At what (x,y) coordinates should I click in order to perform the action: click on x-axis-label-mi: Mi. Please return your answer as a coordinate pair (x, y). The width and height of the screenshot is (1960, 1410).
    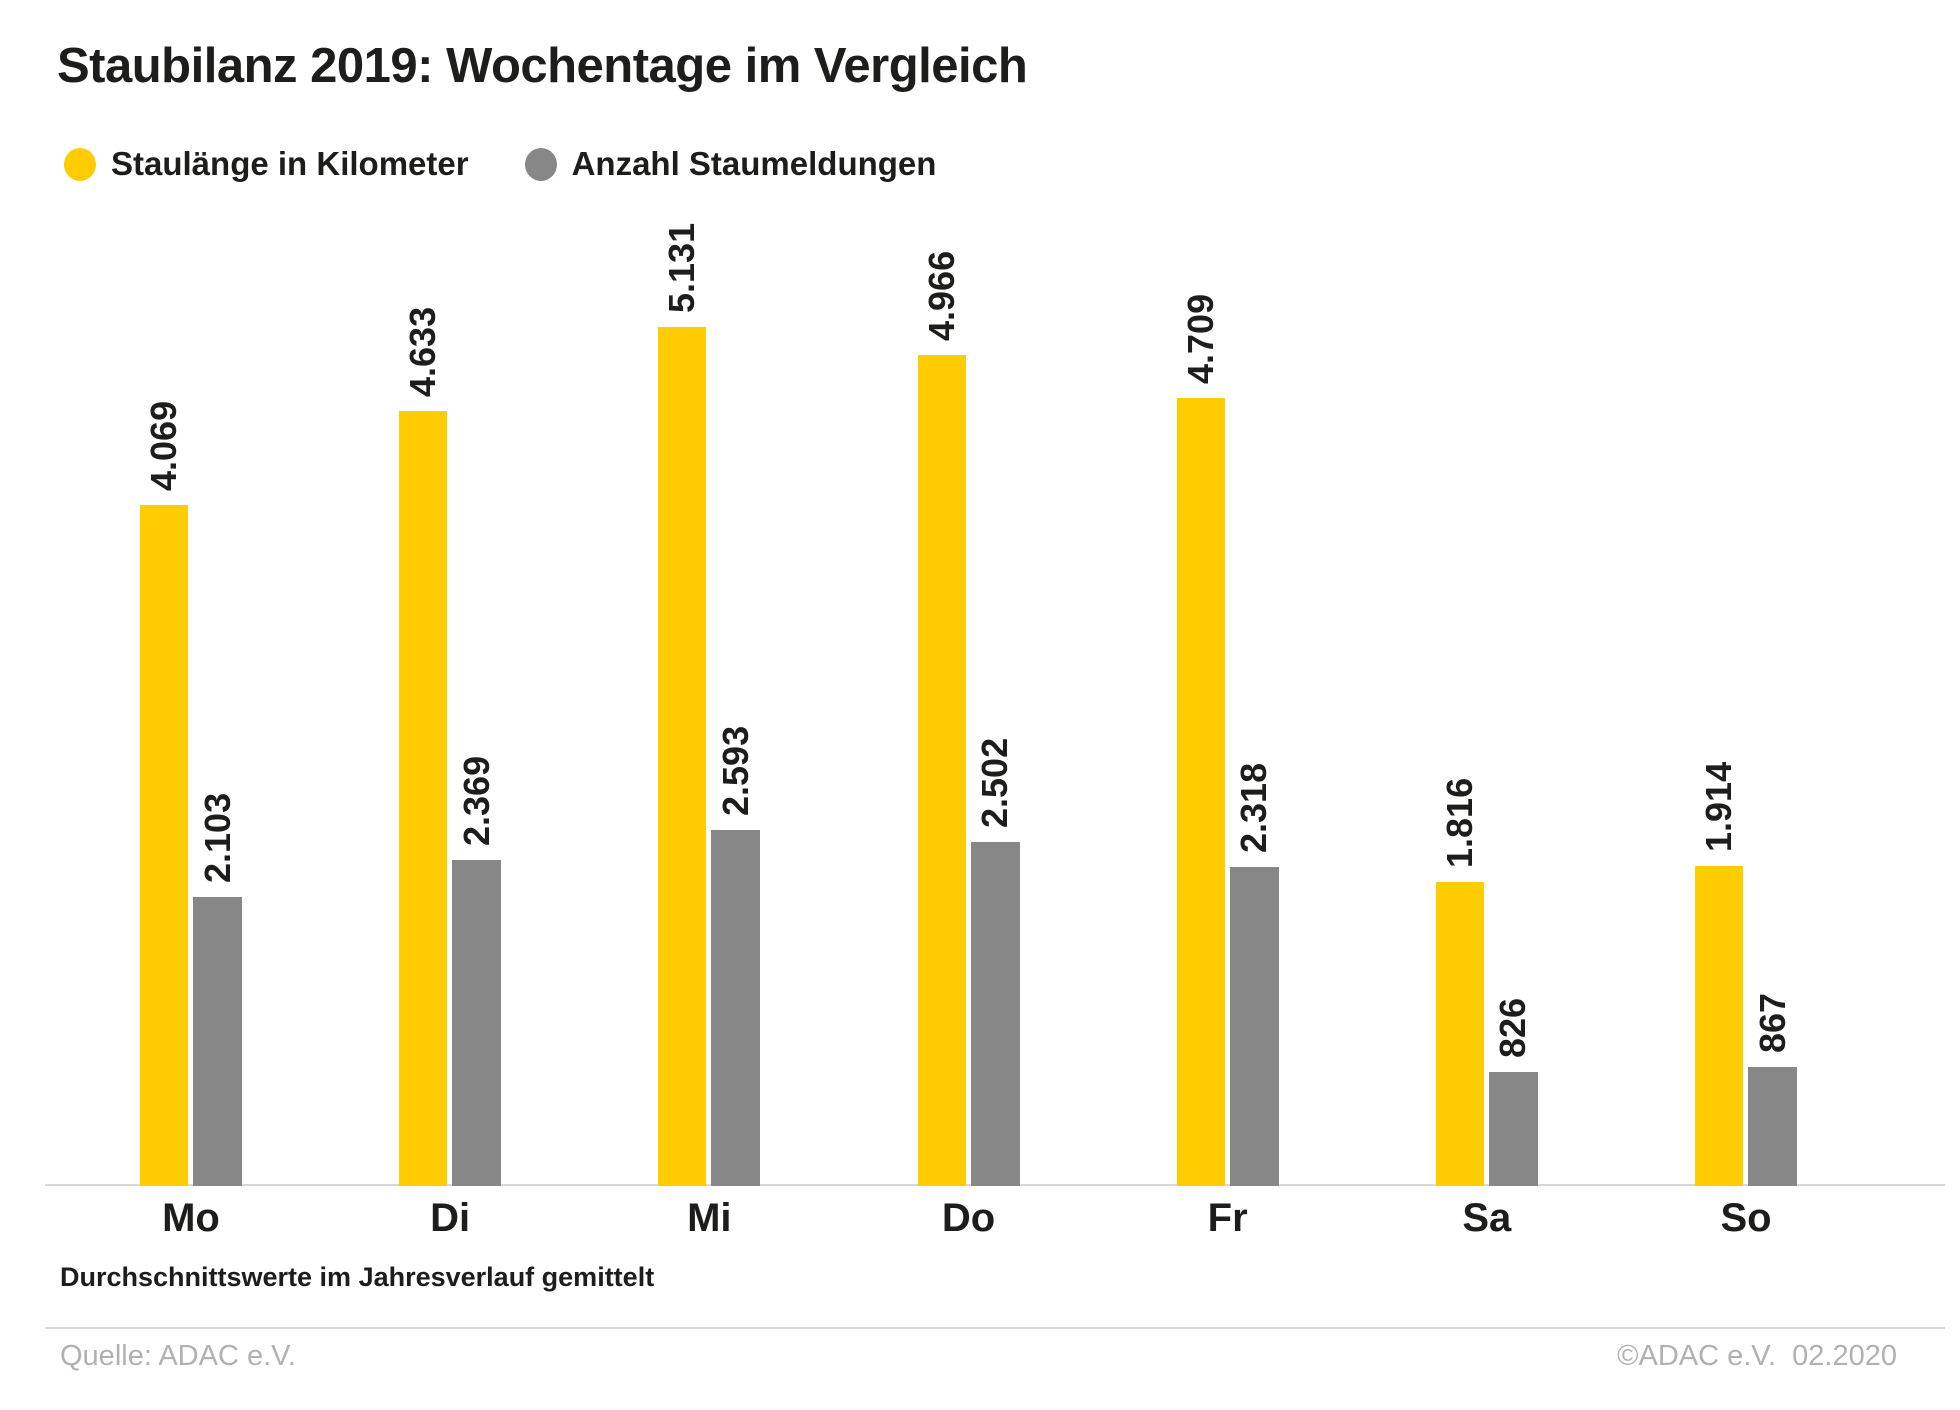
    Looking at the image, I should click on (709, 1218).